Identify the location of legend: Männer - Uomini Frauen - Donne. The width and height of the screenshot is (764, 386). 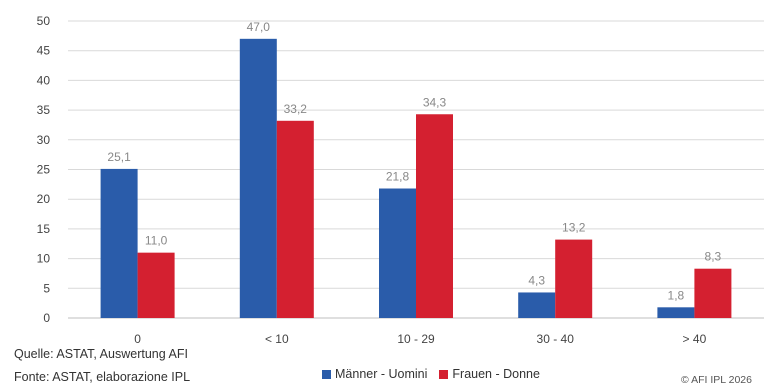
(431, 374).